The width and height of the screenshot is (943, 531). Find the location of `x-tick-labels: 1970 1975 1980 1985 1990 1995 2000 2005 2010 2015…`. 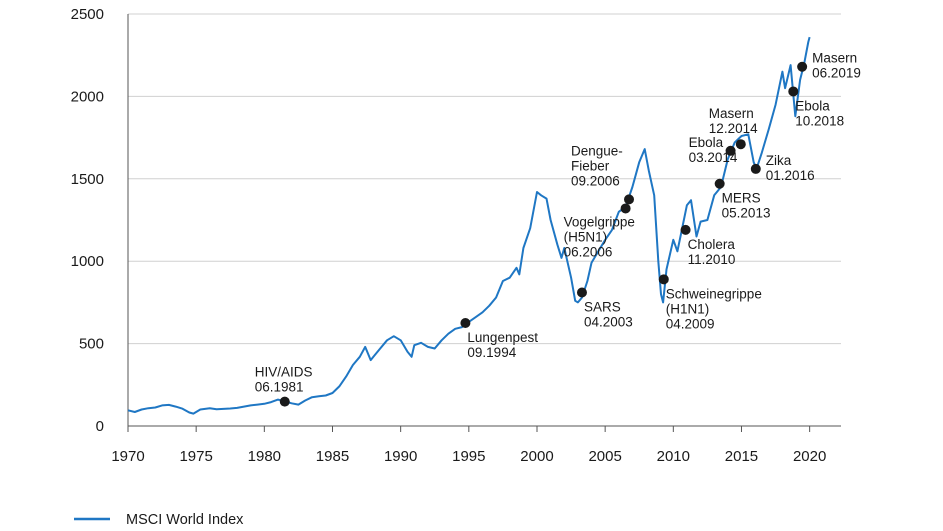

x-tick-labels: 1970 1975 1980 1985 1990 1995 2000 2005 2010 2015… is located at coordinates (468, 456).